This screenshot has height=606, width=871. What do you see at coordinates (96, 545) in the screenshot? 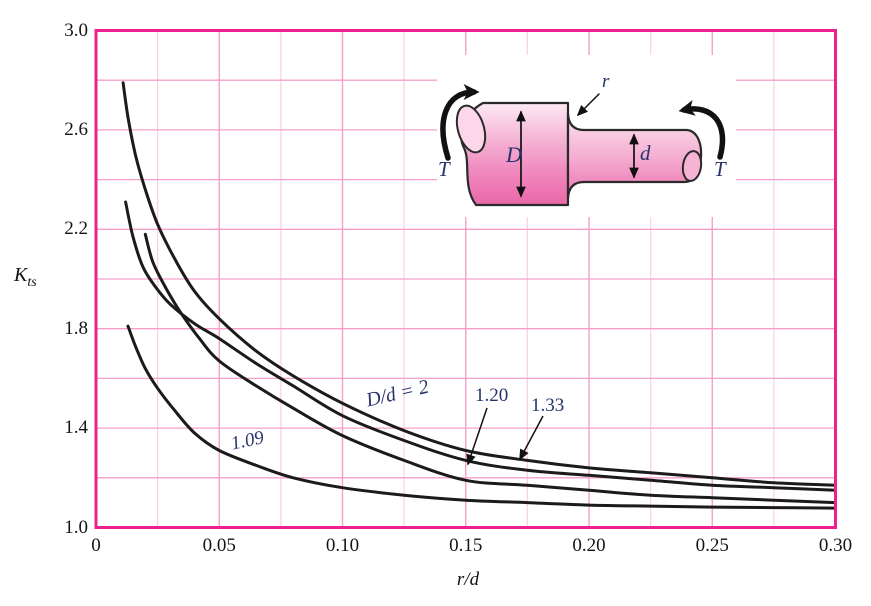
I see `x-tick-label: 0` at bounding box center [96, 545].